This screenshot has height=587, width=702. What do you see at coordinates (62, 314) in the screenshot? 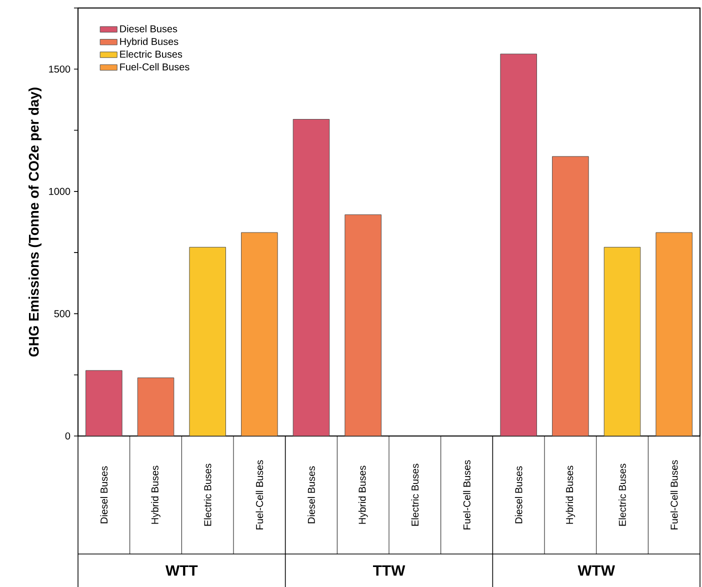
I see `y-tick-label: 500` at bounding box center [62, 314].